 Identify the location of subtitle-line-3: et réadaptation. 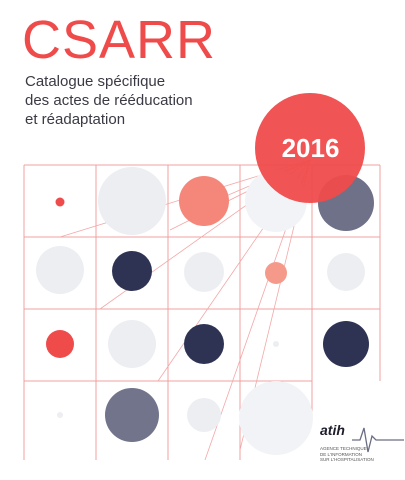
(75, 119).